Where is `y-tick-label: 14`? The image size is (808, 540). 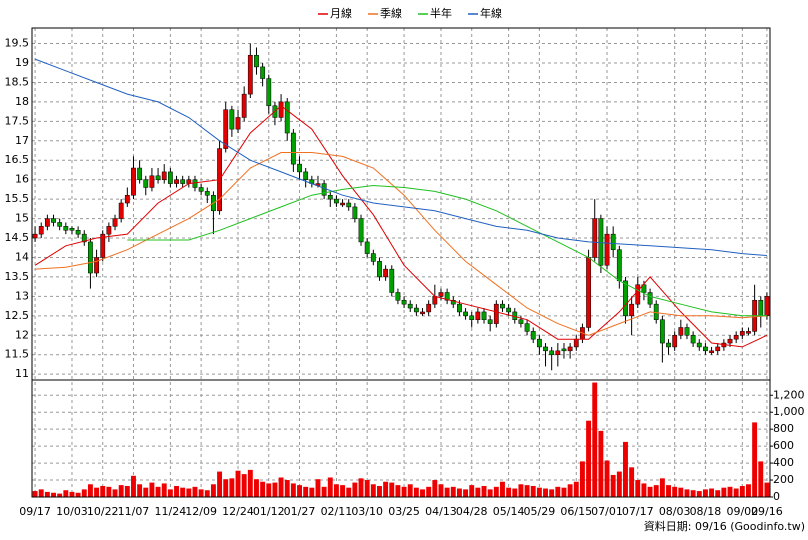
y-tick-label: 14 is located at coordinates (22, 256).